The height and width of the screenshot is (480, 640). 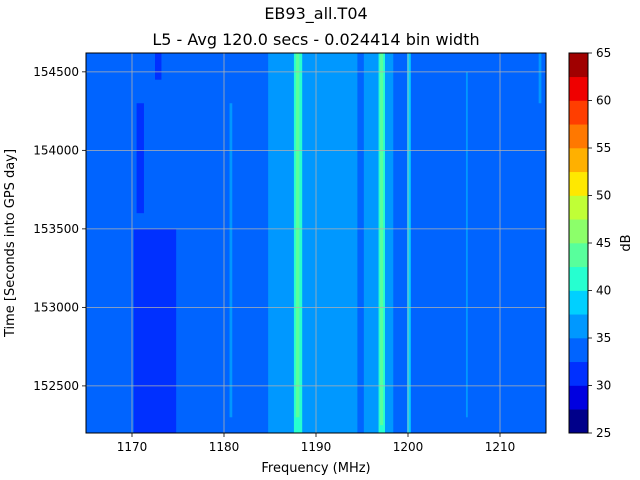 I want to click on colorbar-tick-label: 35, so click(x=603, y=338).